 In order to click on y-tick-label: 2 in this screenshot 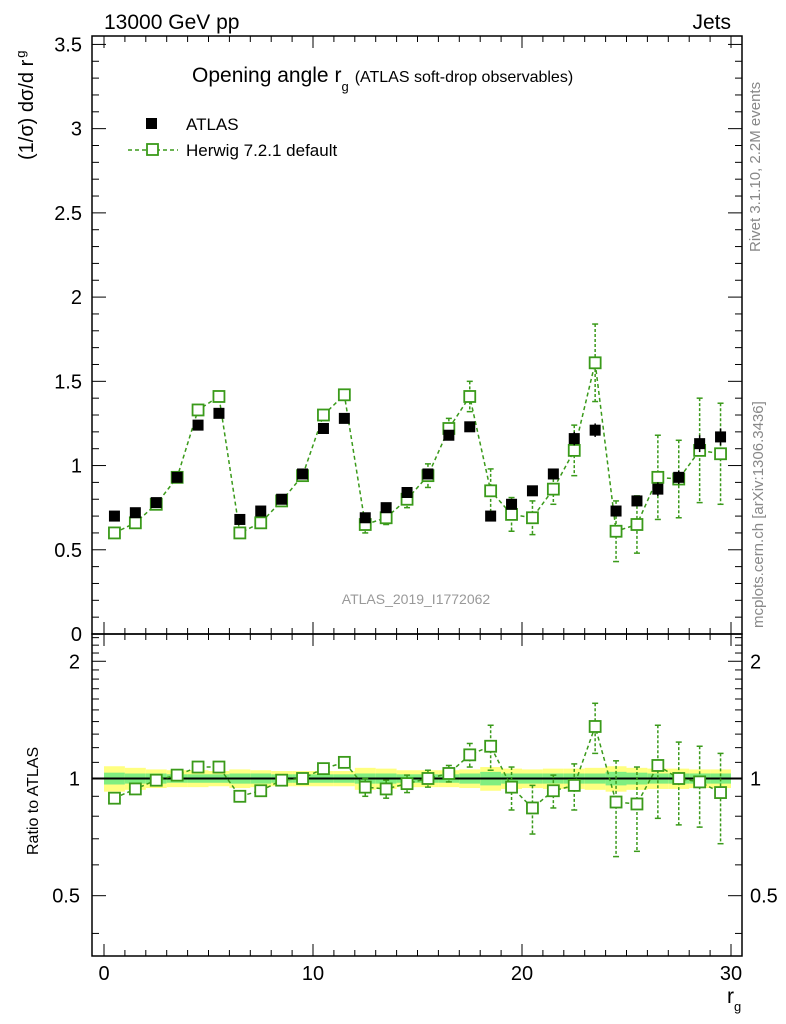, I will do `click(76, 298)`.